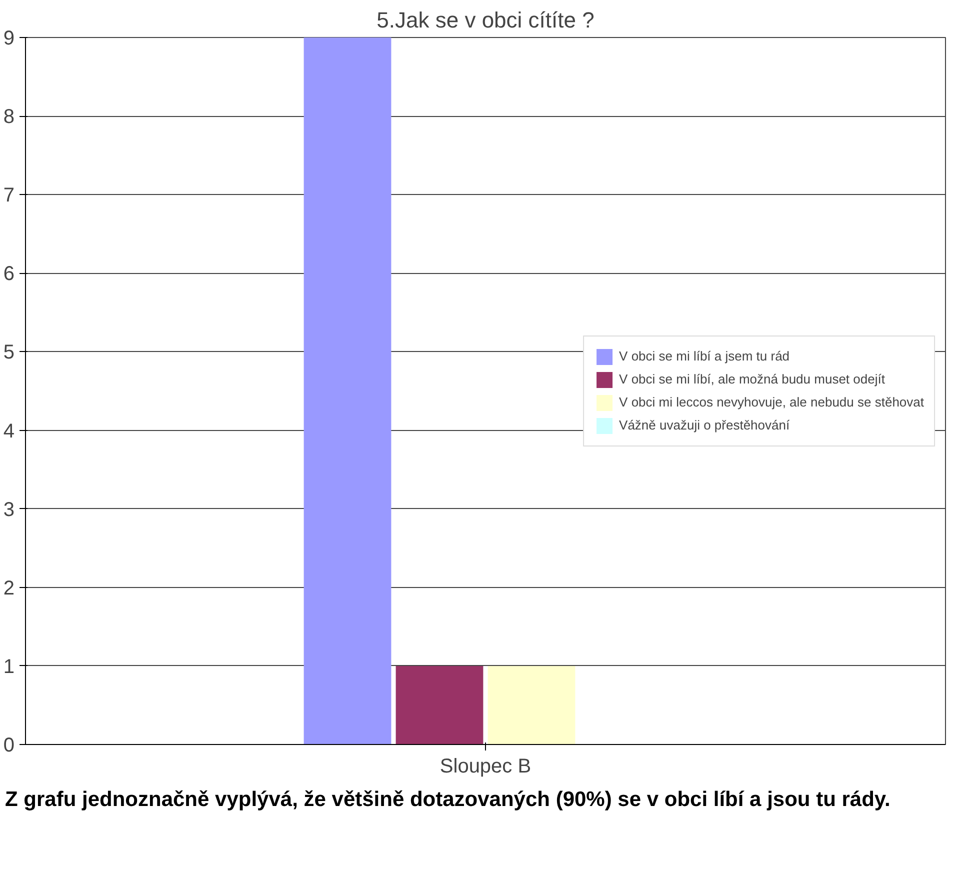 This screenshot has width=960, height=886. I want to click on y-tick-label: 1, so click(8, 667).